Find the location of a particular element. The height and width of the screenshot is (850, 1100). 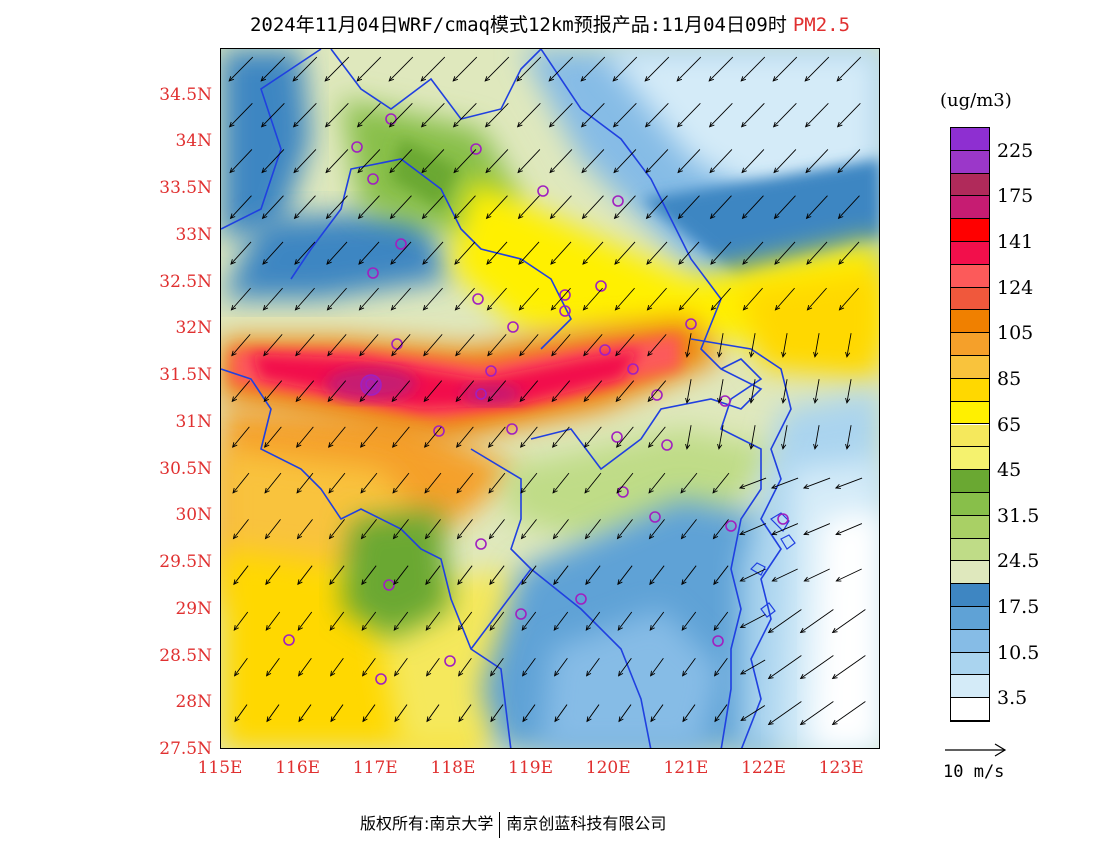

lon-tick-label: 123E is located at coordinates (841, 768).